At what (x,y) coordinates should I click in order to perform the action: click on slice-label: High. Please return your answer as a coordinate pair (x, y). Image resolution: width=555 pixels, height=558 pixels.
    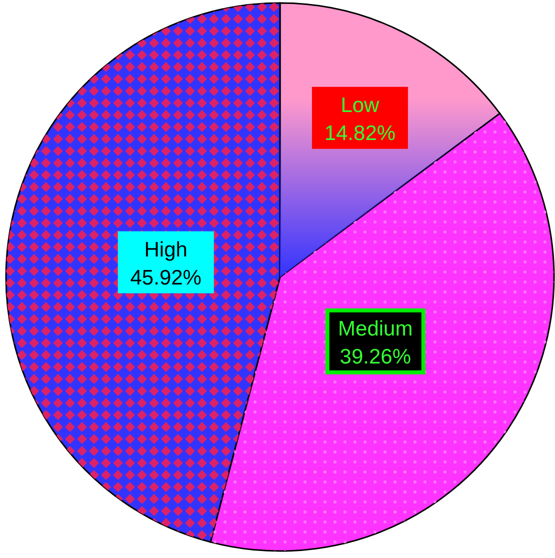
    Looking at the image, I should click on (166, 250).